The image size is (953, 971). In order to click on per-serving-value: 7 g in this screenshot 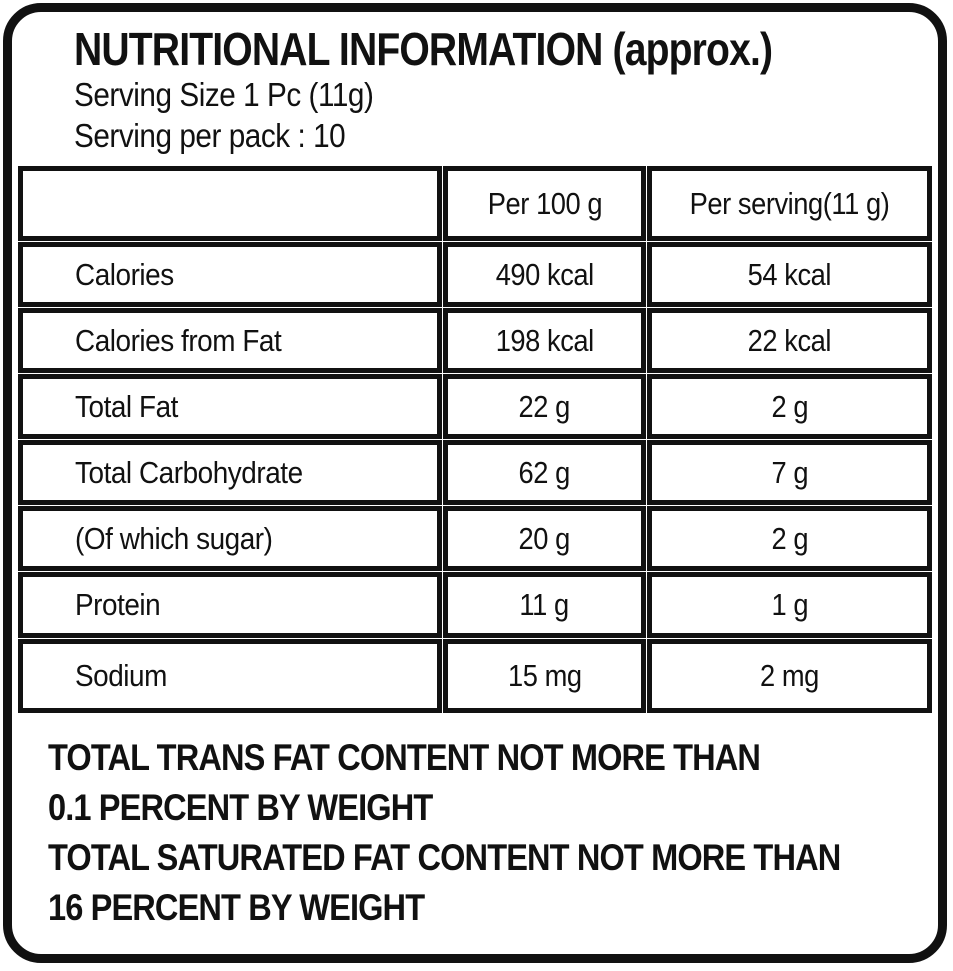, I will do `click(789, 472)`.